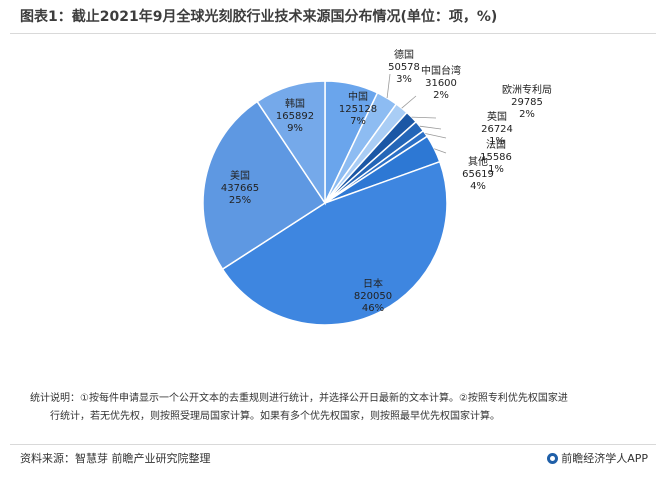 This screenshot has height=479, width=666. Describe the element at coordinates (373, 283) in the screenshot. I see `slice-name: 日本` at that location.